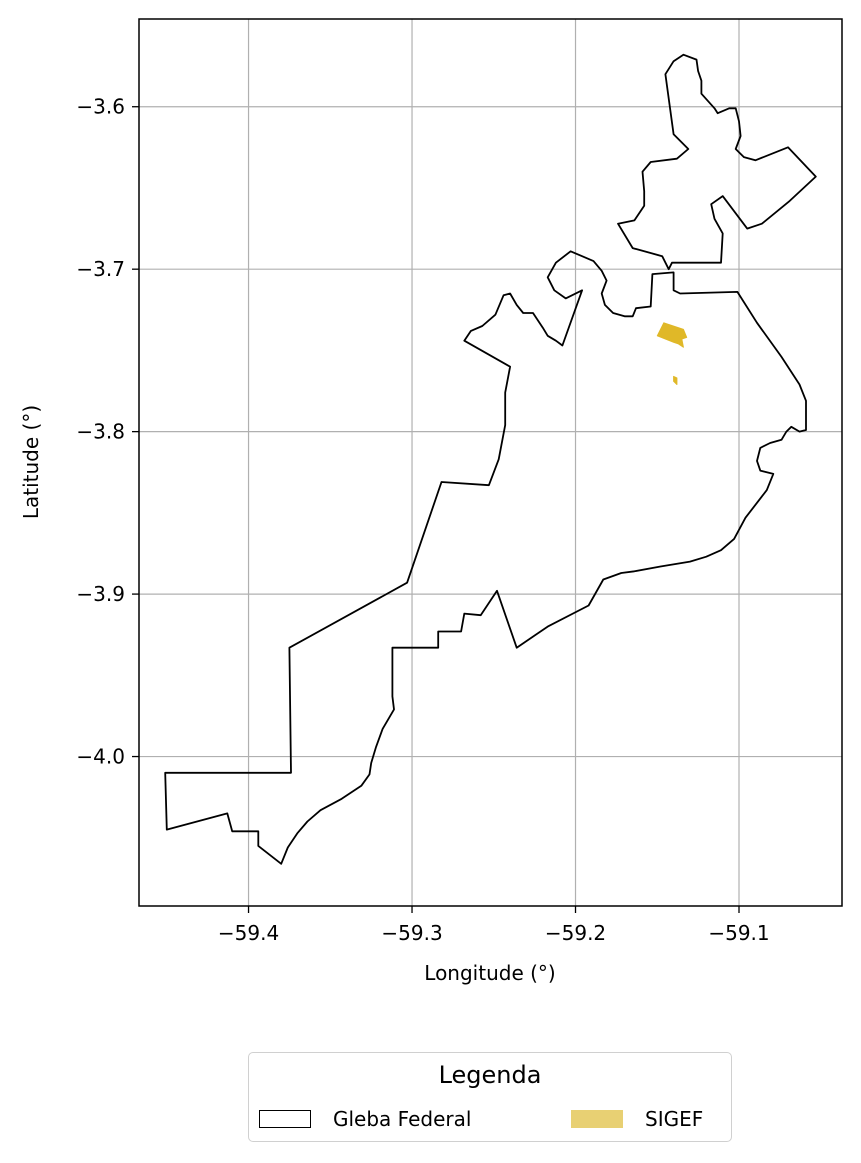 The image size is (861, 1163). I want to click on legend-label: Gleba Federal, so click(402, 1119).